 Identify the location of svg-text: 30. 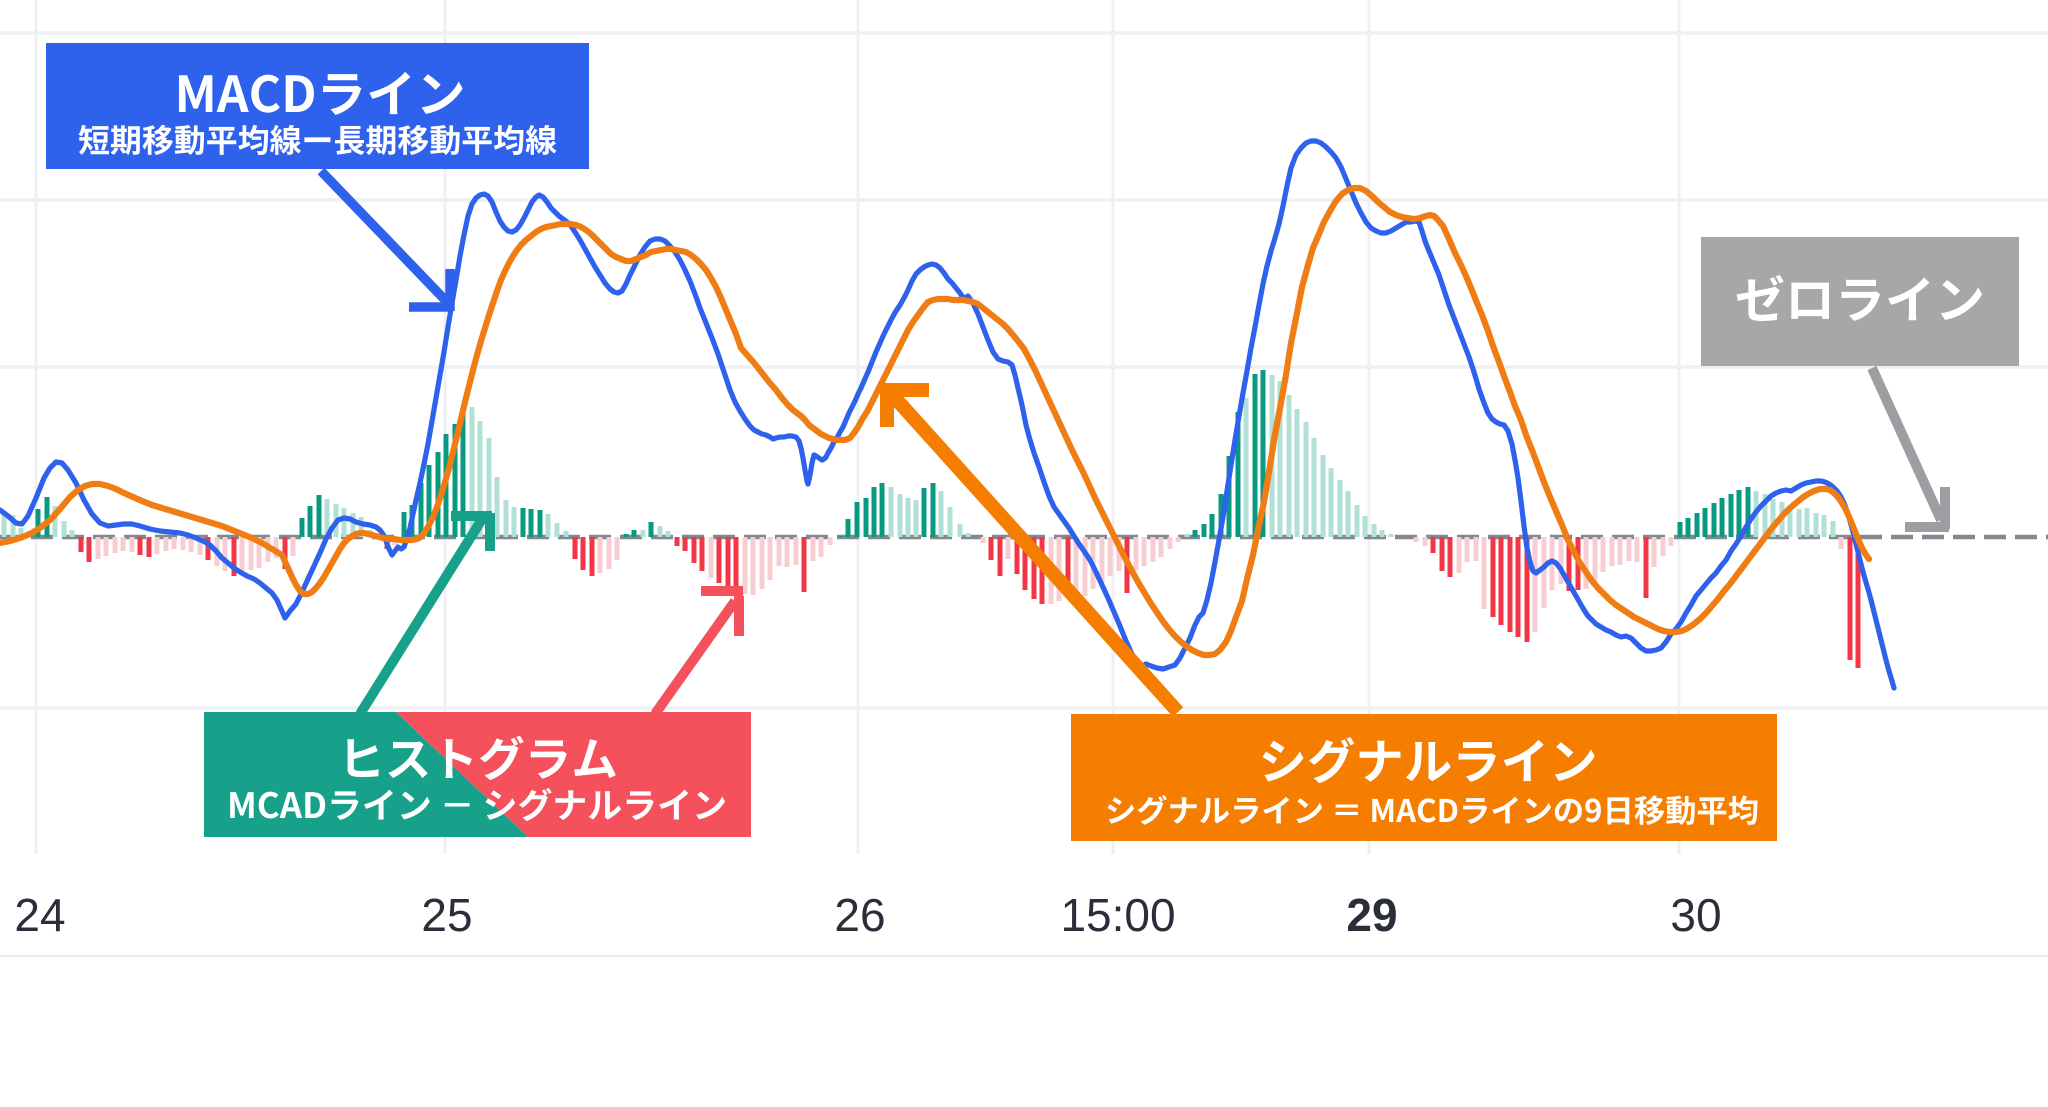
(1695, 915).